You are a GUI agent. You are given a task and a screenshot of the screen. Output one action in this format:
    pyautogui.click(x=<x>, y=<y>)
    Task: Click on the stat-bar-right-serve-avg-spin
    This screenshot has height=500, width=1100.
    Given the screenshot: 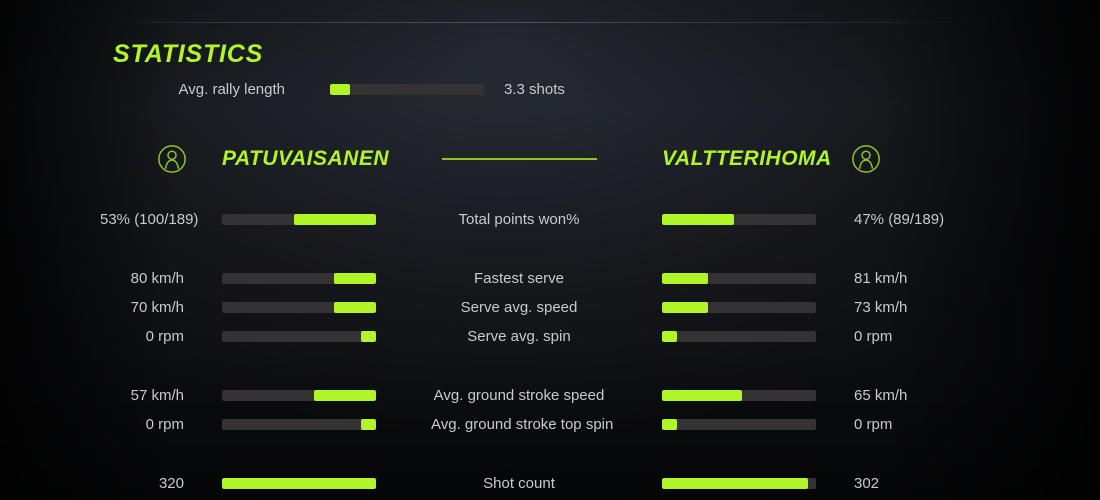 What is the action you would take?
    pyautogui.click(x=739, y=336)
    